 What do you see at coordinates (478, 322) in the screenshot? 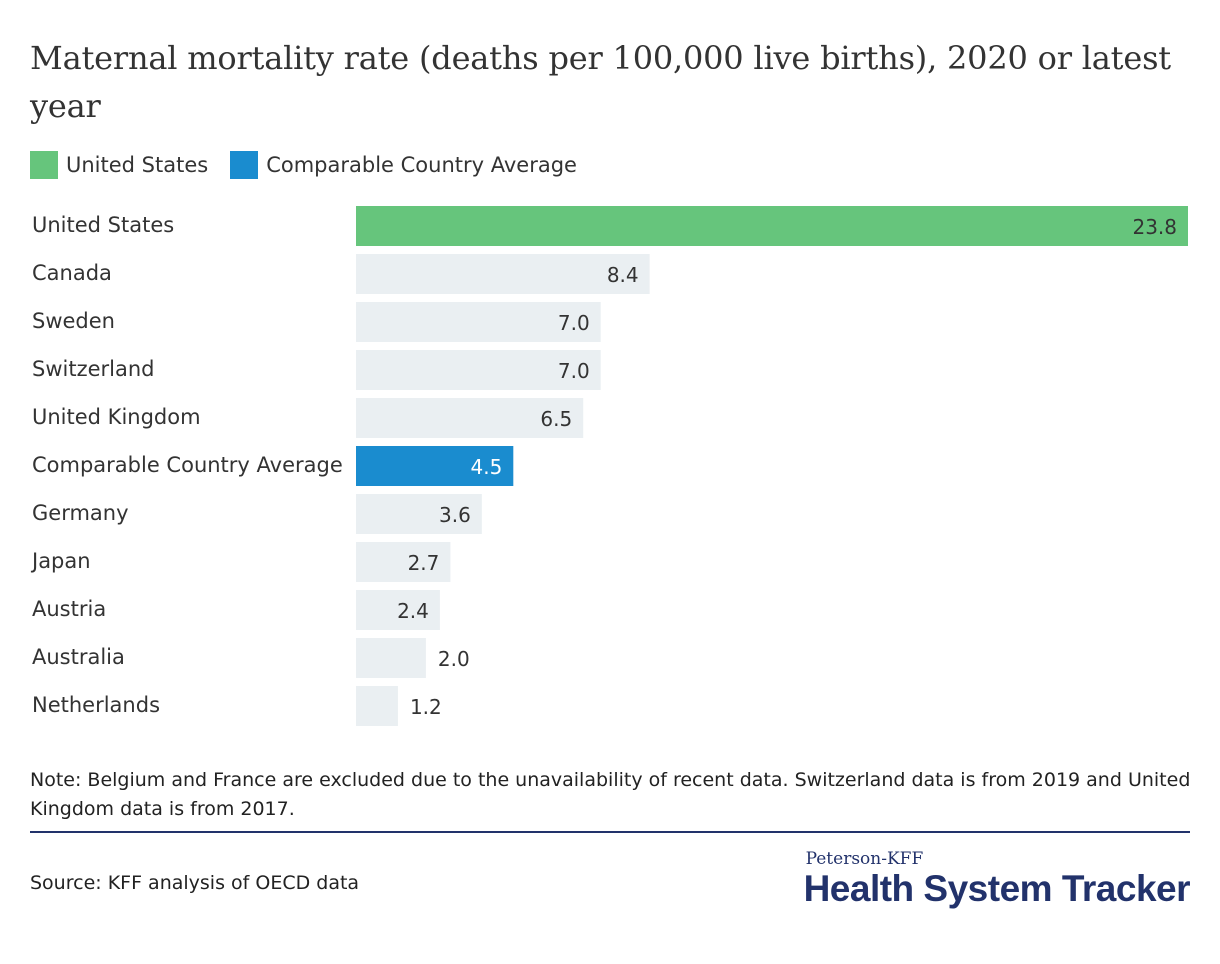
I see `bar-sweden` at bounding box center [478, 322].